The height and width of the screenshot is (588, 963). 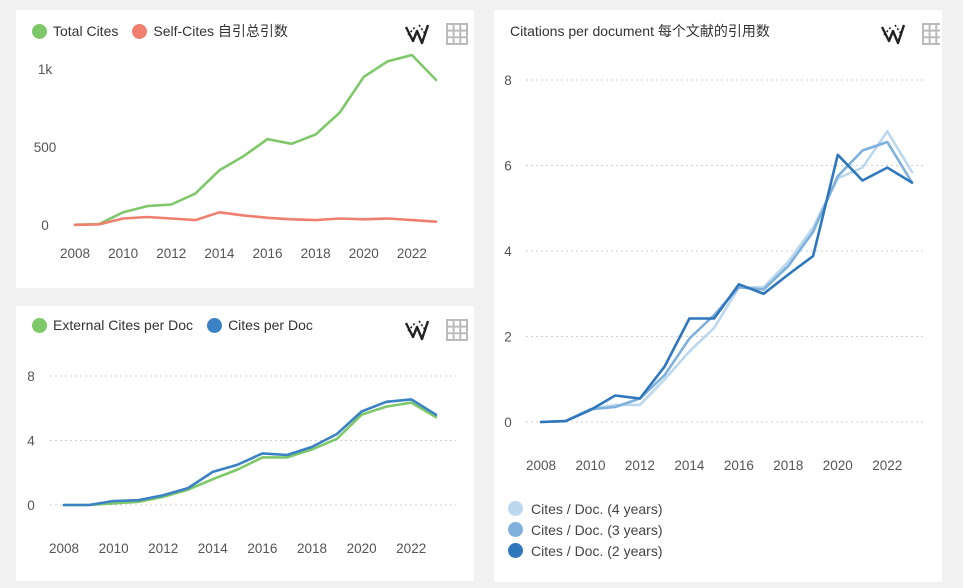 I want to click on legend-label: Total Cites, so click(x=86, y=31).